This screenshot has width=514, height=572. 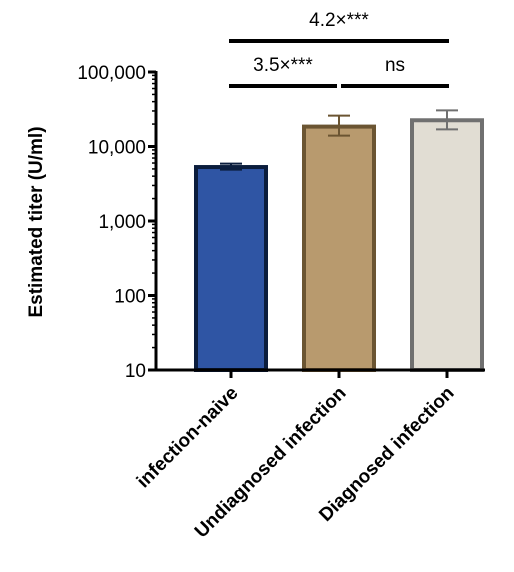 I want to click on y-axis: 10 100 1,000 10,000 100,000, so click(x=117, y=222).